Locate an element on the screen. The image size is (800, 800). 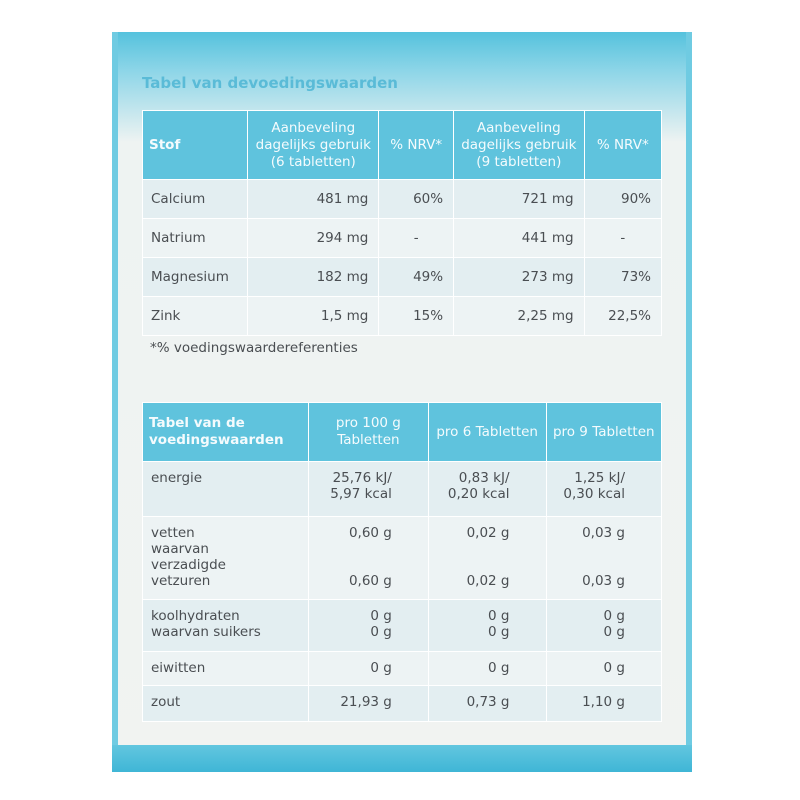
cell-lines: eiwitten is located at coordinates (225, 668).